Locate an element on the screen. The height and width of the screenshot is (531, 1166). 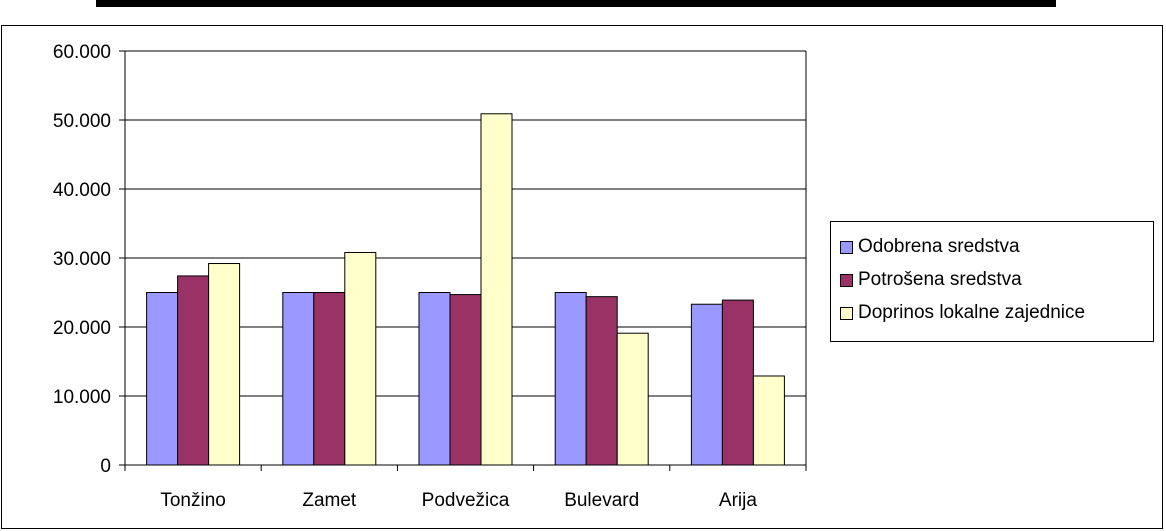
bar-3-Arija is located at coordinates (768, 420).